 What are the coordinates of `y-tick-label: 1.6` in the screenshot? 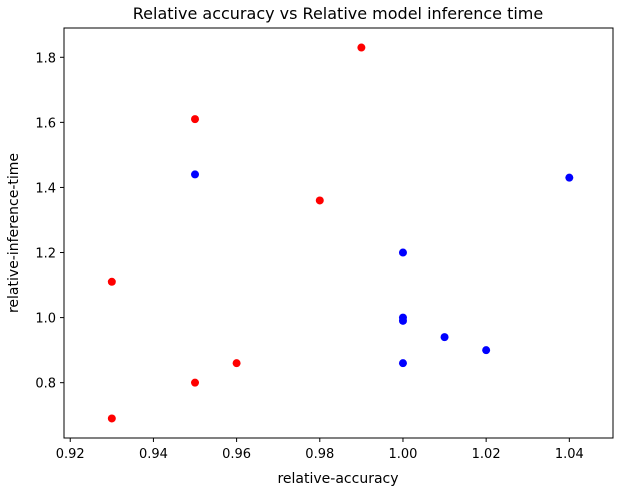 It's located at (45, 123).